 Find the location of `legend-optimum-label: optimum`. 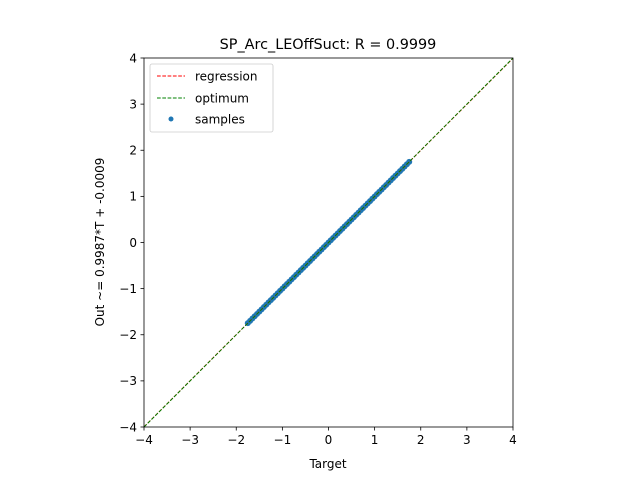

legend-optimum-label: optimum is located at coordinates (222, 99).